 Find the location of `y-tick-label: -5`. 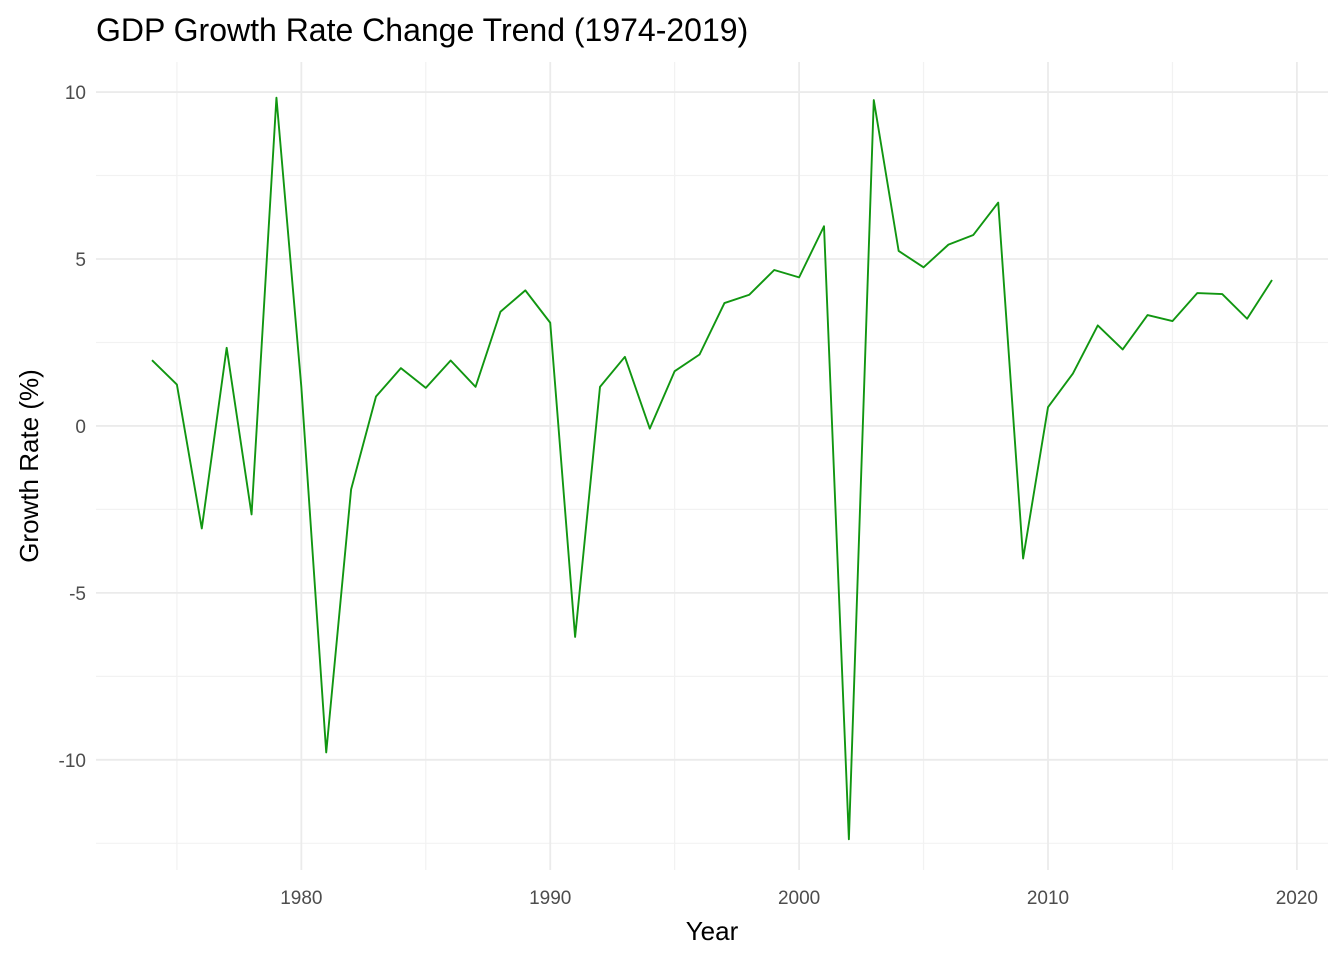

y-tick-label: -5 is located at coordinates (77, 594).